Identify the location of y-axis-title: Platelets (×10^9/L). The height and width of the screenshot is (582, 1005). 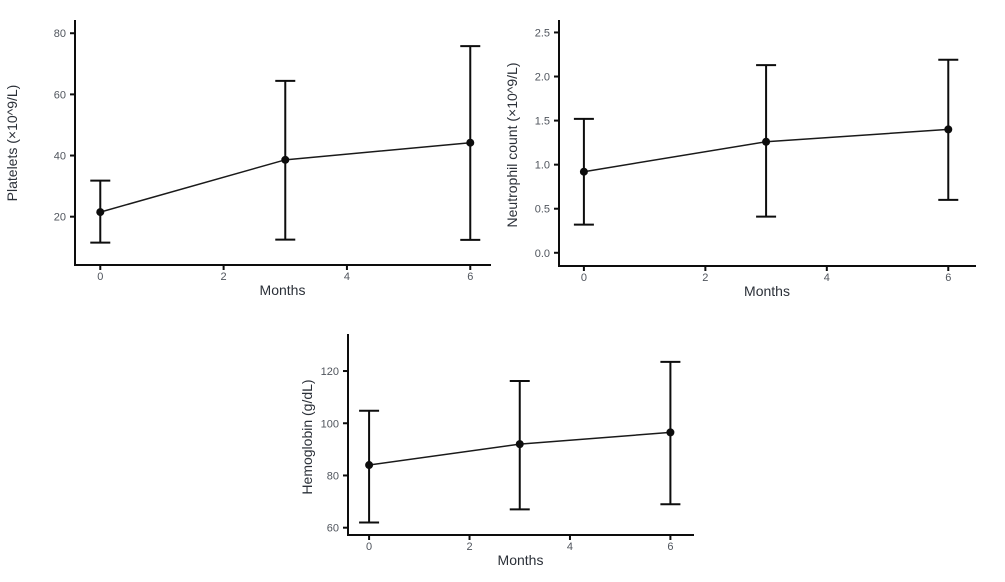
(12, 143).